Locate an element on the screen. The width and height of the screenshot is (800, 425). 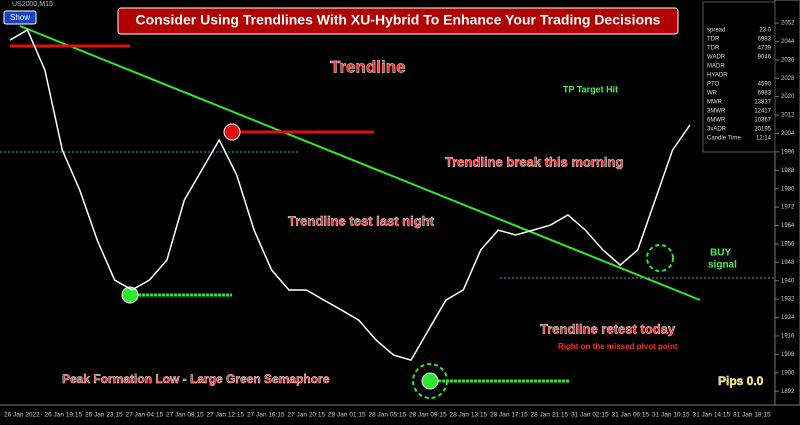
x-tick-label: 26 Jan 19:15 is located at coordinates (64, 415).